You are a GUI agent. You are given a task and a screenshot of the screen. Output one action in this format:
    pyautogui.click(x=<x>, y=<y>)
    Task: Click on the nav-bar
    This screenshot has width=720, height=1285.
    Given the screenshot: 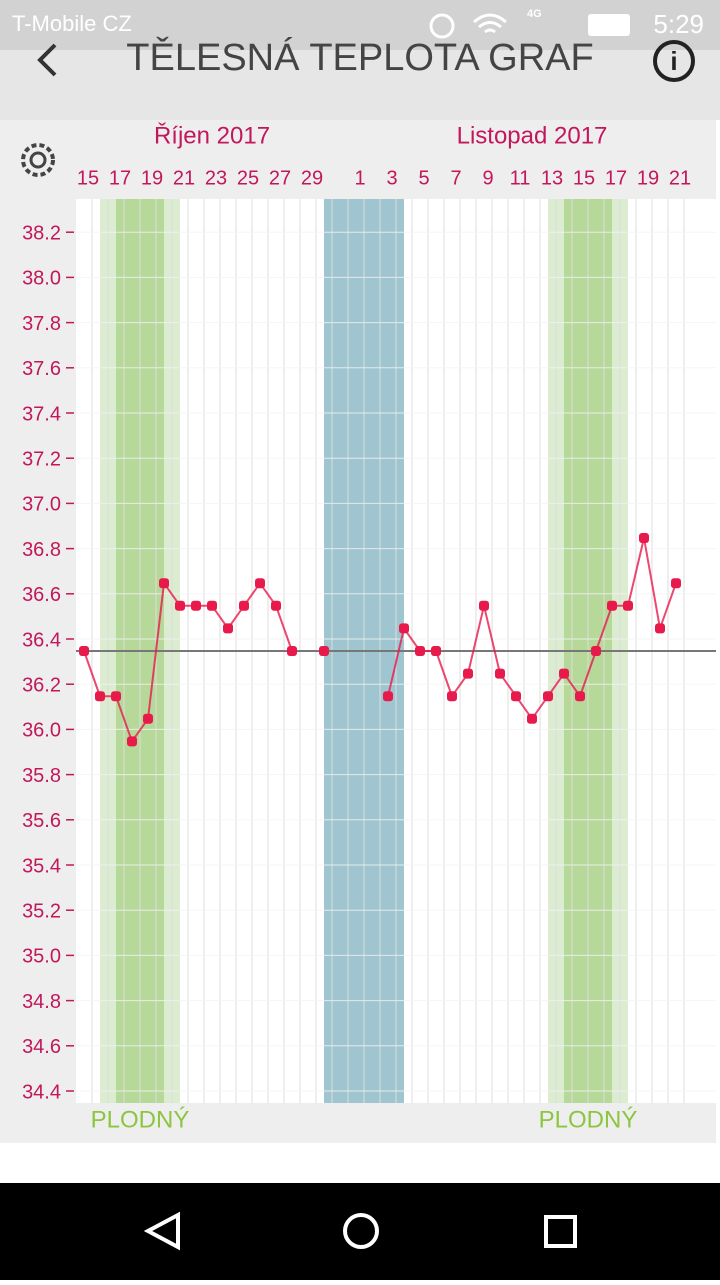 What is the action you would take?
    pyautogui.click(x=360, y=1231)
    